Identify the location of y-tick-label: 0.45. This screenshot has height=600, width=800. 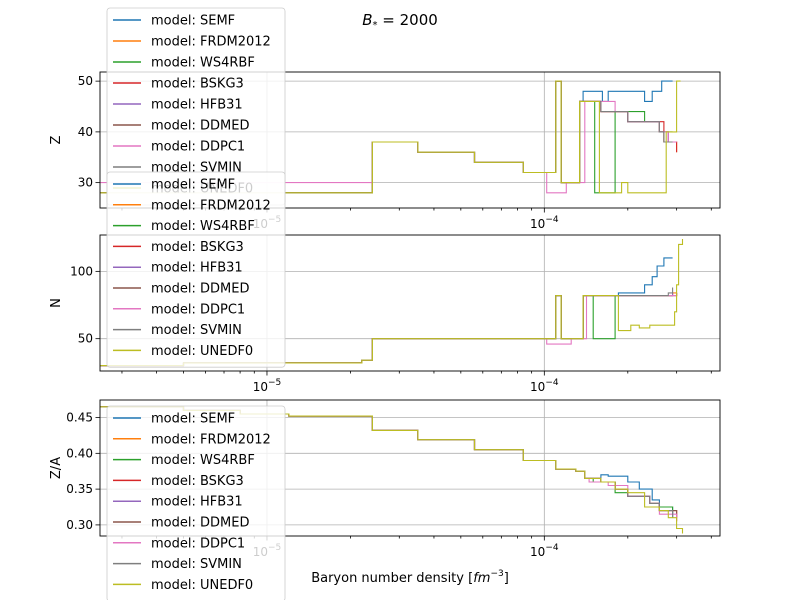
(79, 418).